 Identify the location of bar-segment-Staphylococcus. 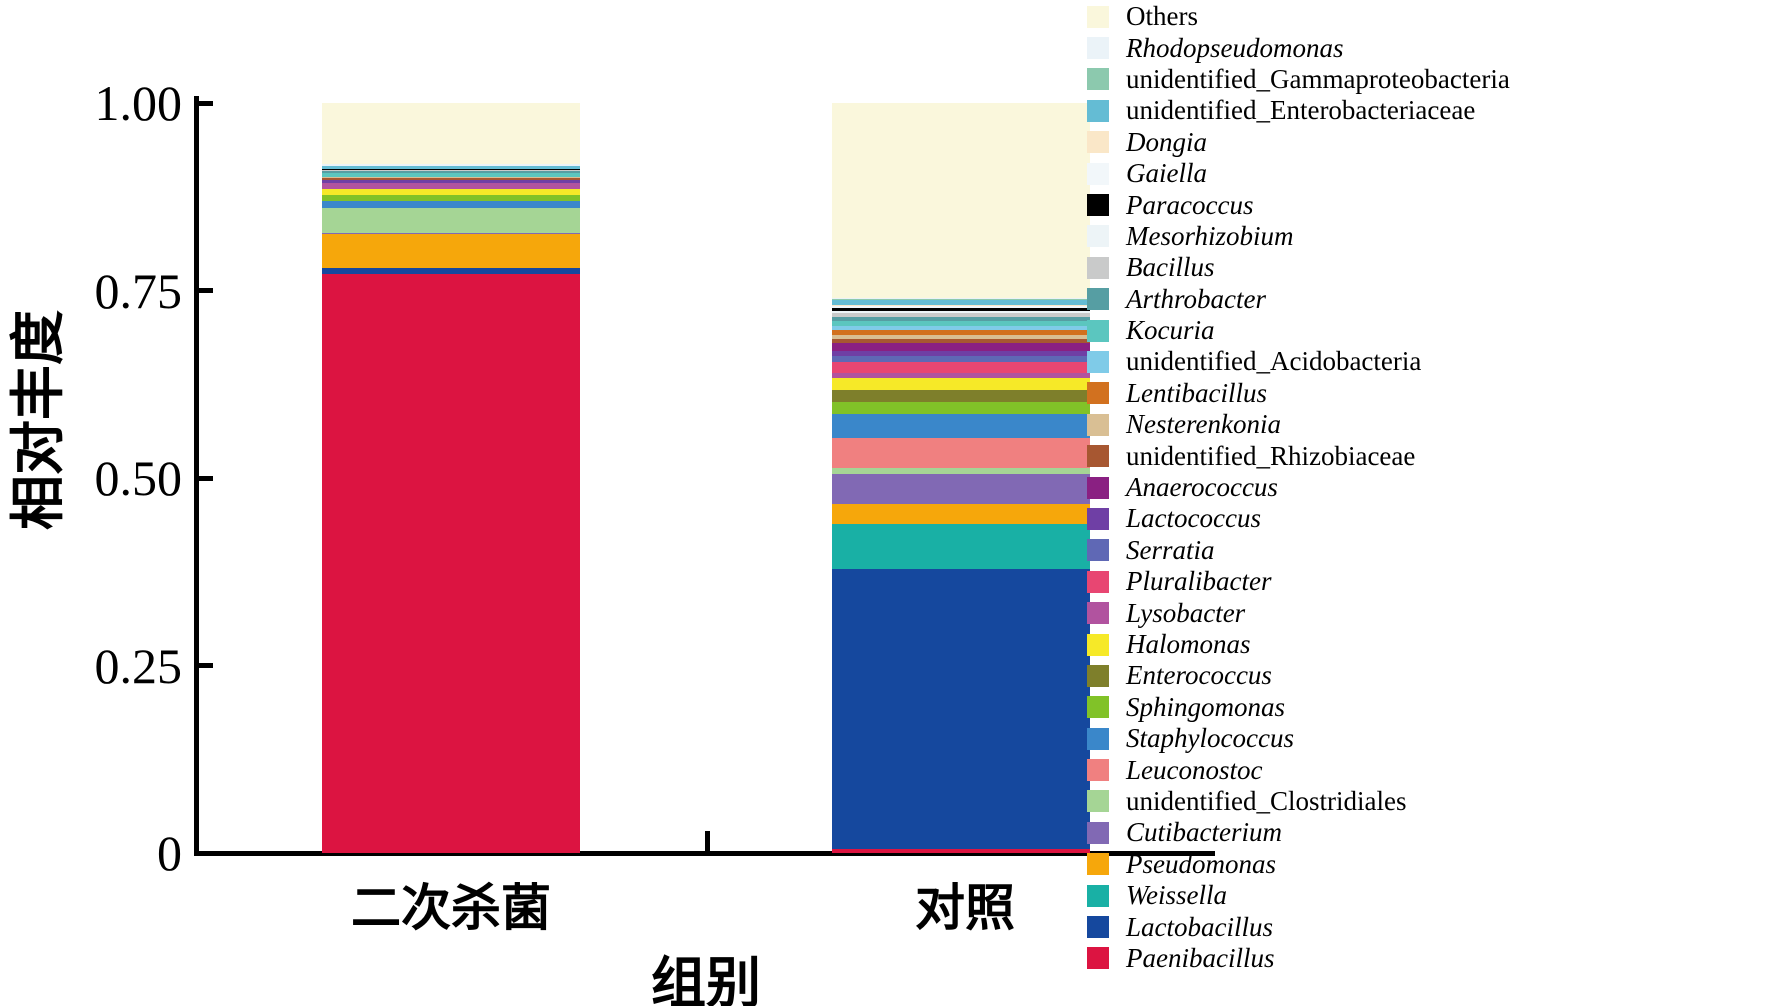
(451, 204).